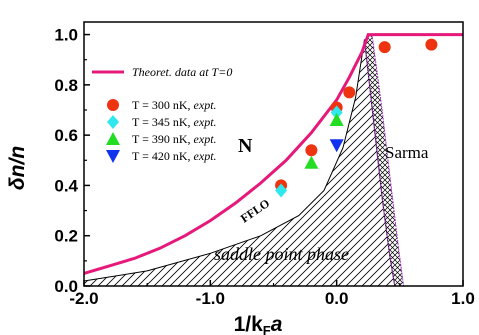  Describe the element at coordinates (17, 168) in the screenshot. I see `y-axis-title: δn/n` at that location.